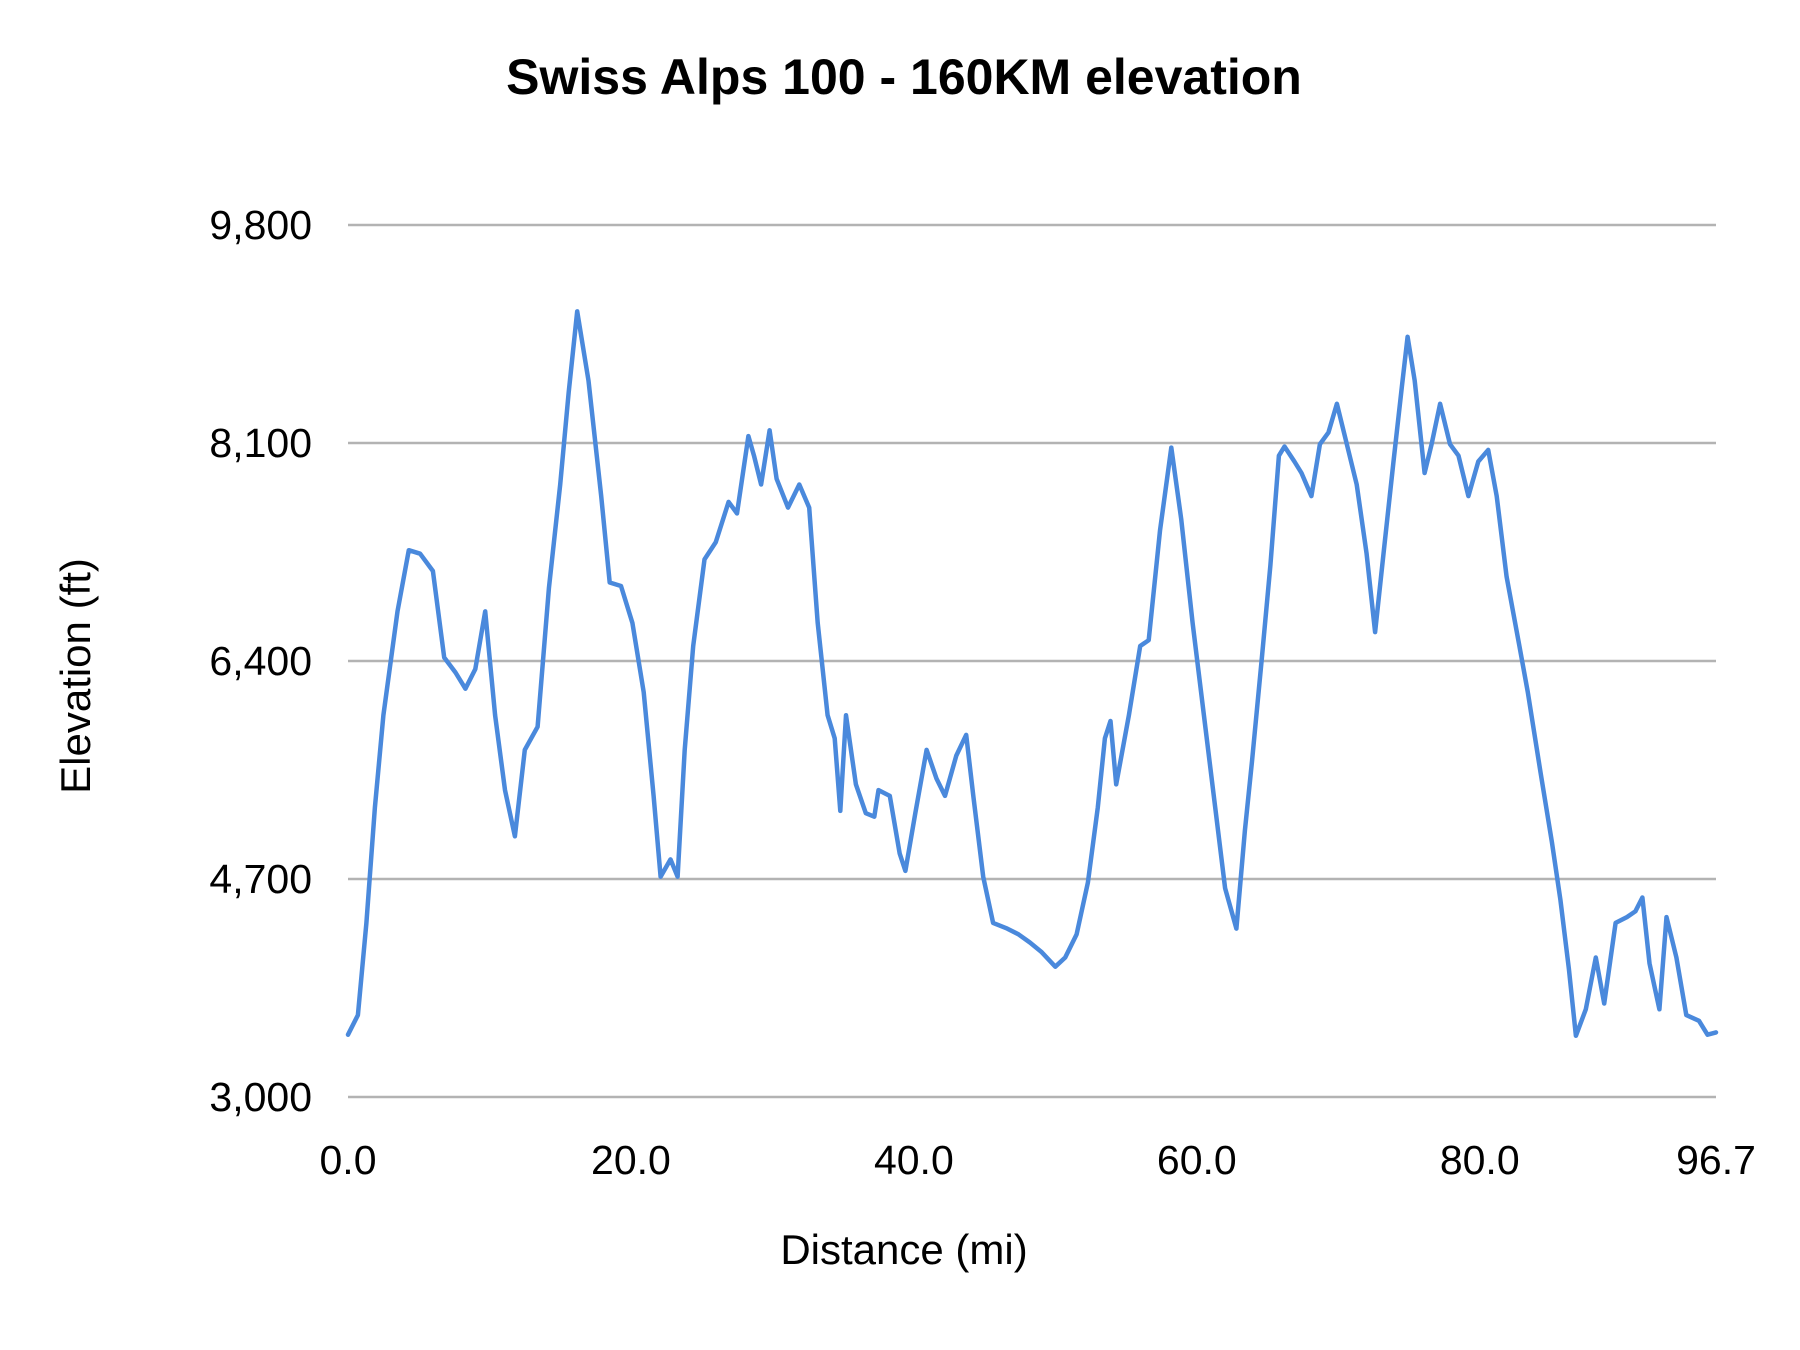  Describe the element at coordinates (260, 879) in the screenshot. I see `y-tick-label: 4,700` at that location.